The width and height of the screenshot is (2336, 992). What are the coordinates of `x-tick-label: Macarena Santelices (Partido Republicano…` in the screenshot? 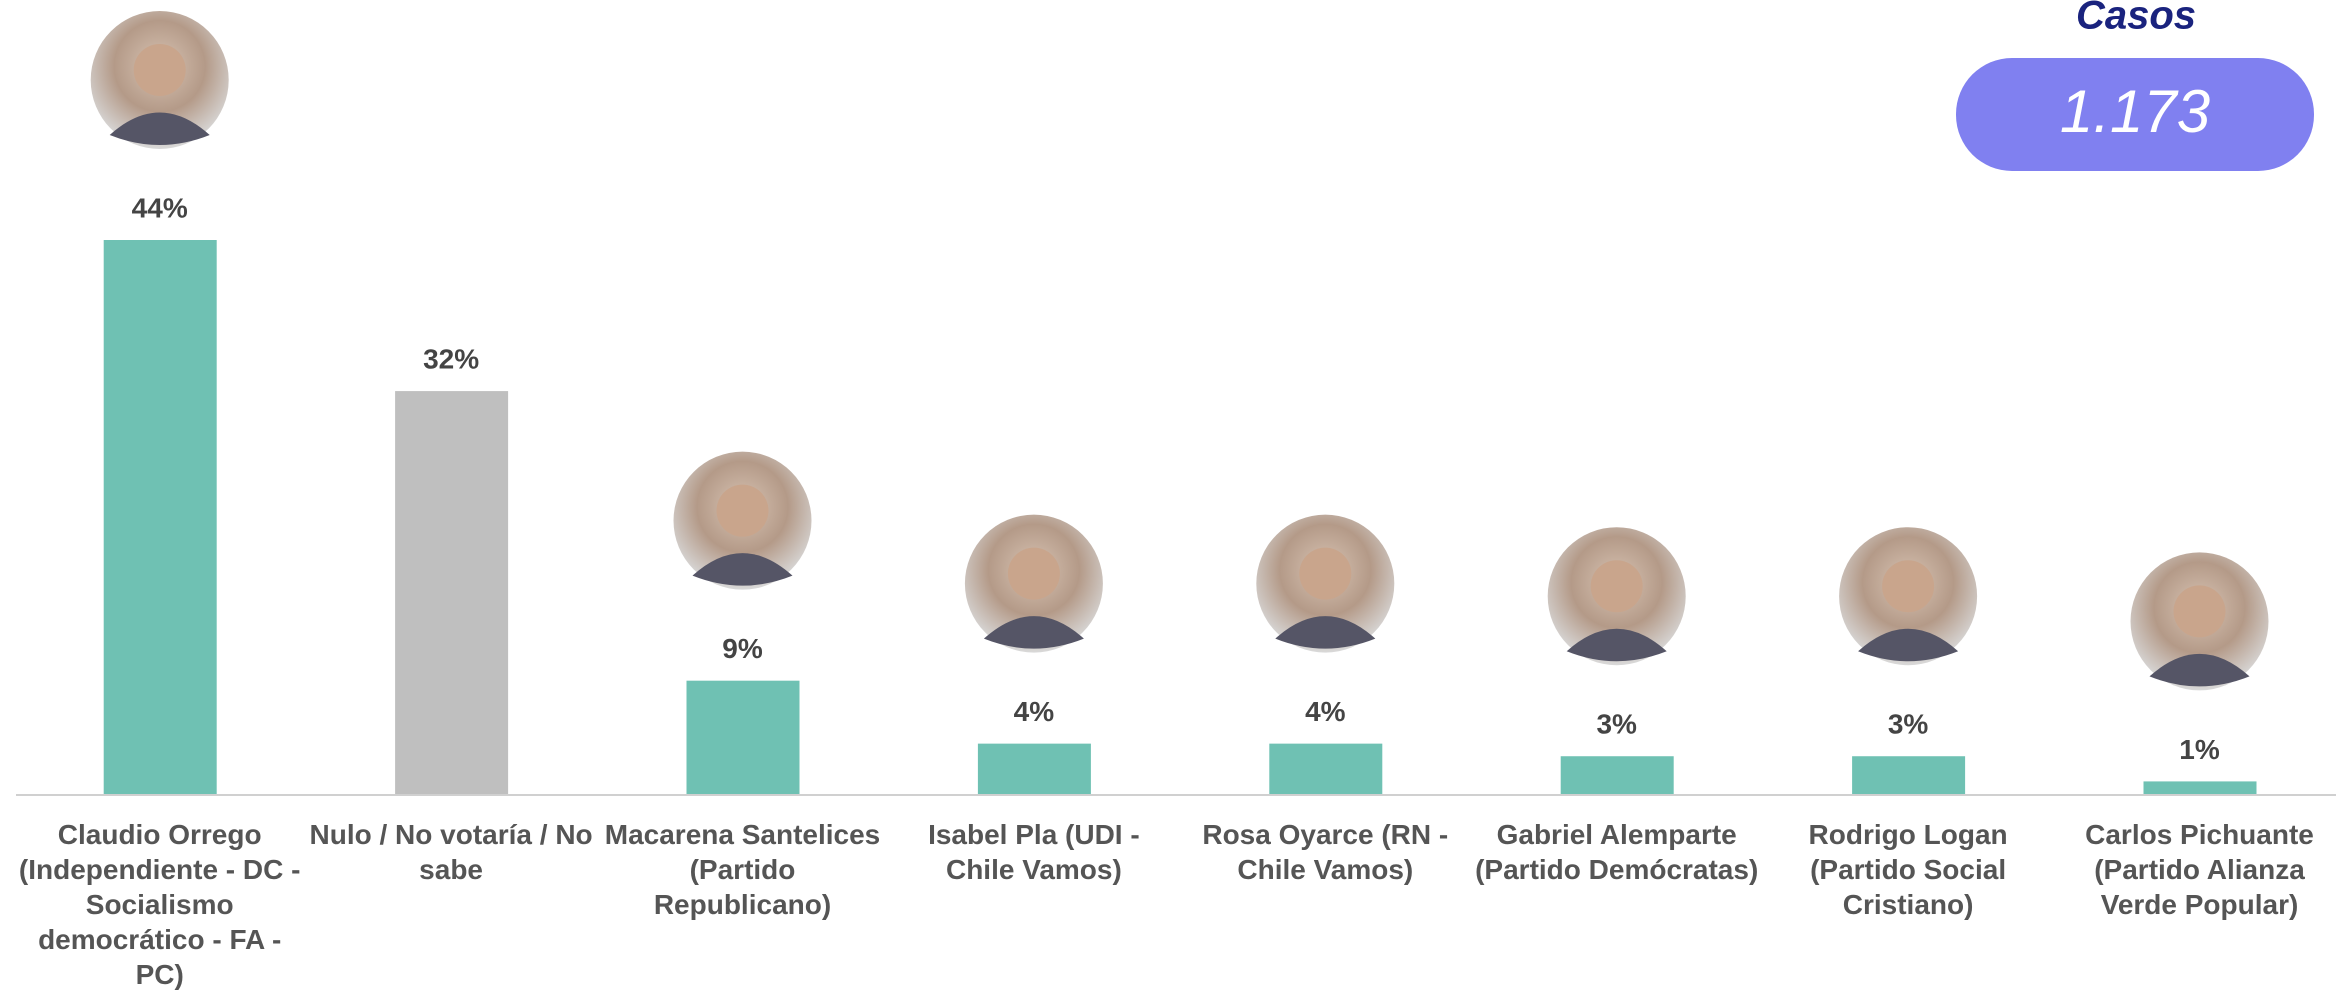 It's located at (742, 869).